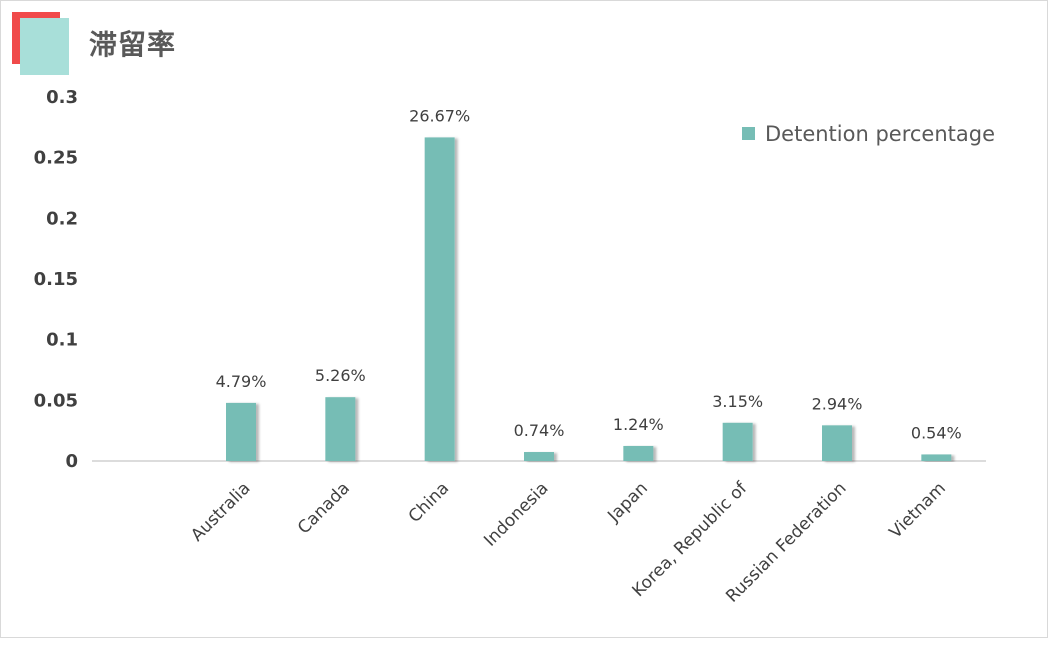 Image resolution: width=1048 pixels, height=652 pixels. Describe the element at coordinates (56, 158) in the screenshot. I see `y-tick-label: 0.25` at that location.